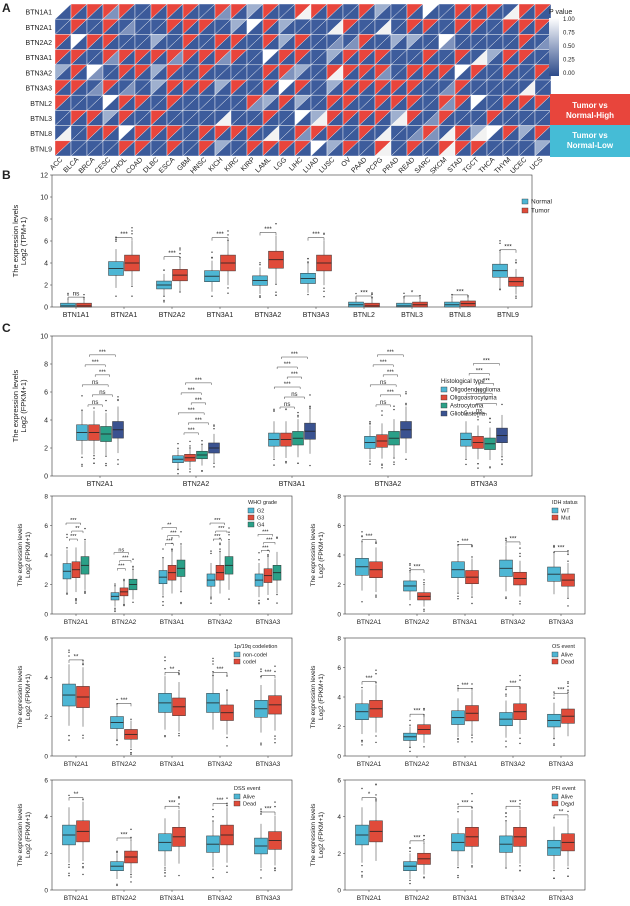 Image resolution: width=630 pixels, height=906 pixels. What do you see at coordinates (339, 891) in the screenshot?
I see `y-tick-label: 0` at bounding box center [339, 891].